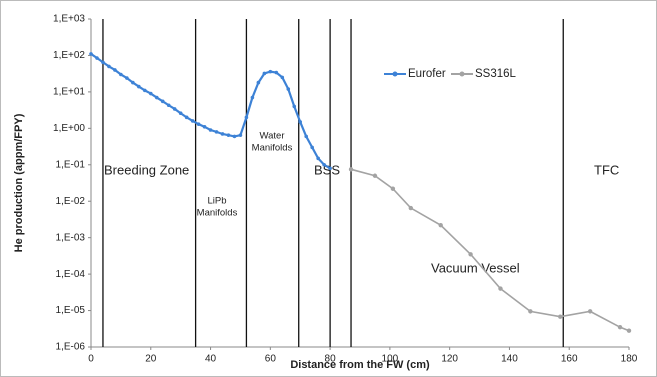  I want to click on x-tick-label: 20, so click(151, 359).